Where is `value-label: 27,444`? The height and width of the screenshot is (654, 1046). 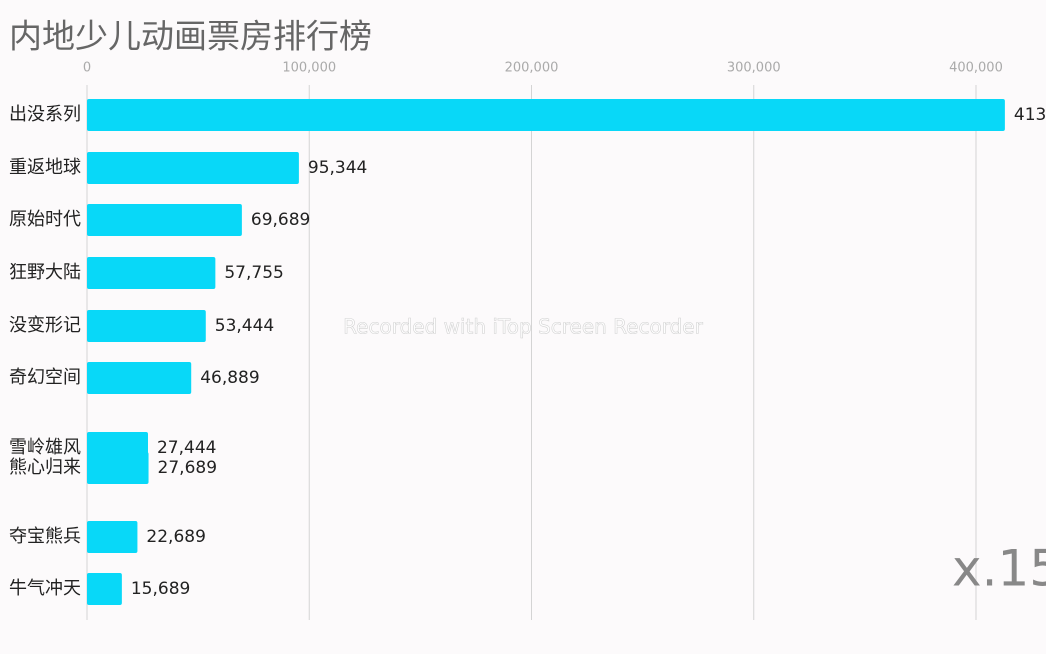
value-label: 27,444 is located at coordinates (186, 448).